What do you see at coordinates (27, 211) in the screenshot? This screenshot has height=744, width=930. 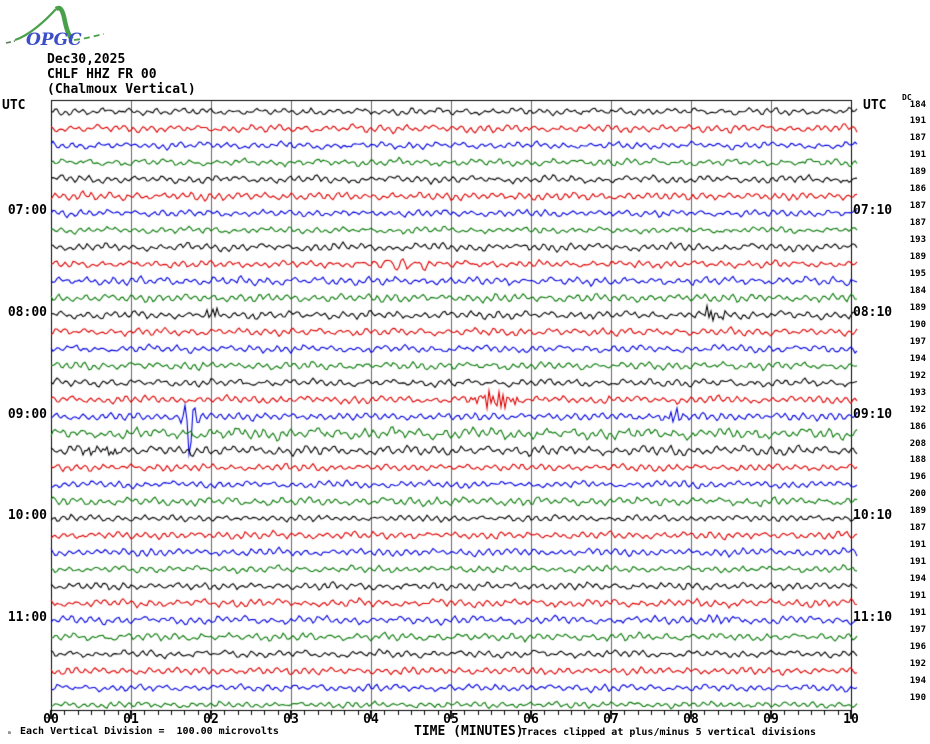 I see `hour-label-left: 07:00` at bounding box center [27, 211].